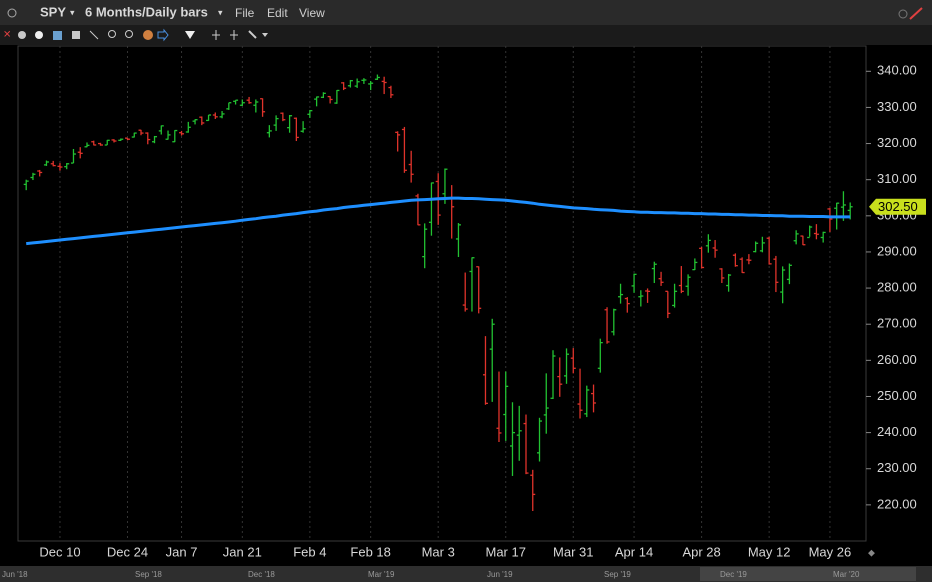  I want to click on period: 6 Months/Daily bars, so click(146, 11).